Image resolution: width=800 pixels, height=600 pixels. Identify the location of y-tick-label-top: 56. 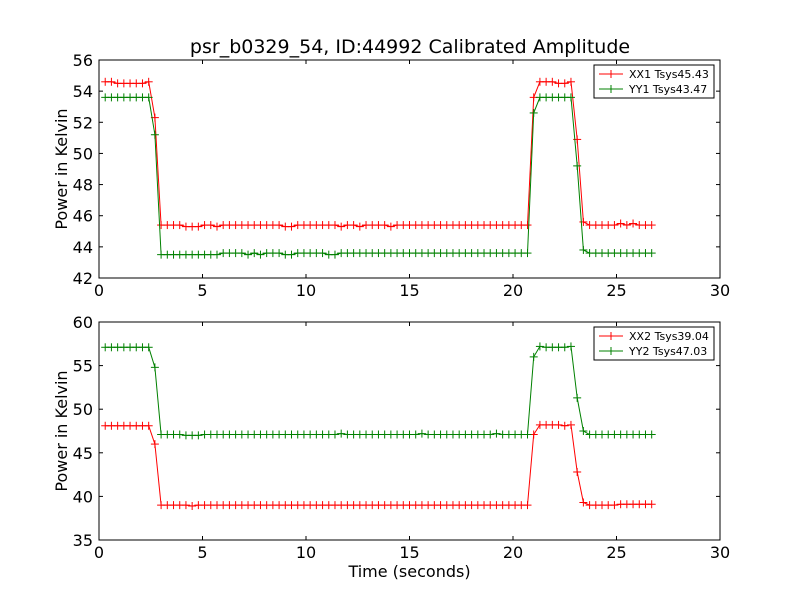
(83, 60).